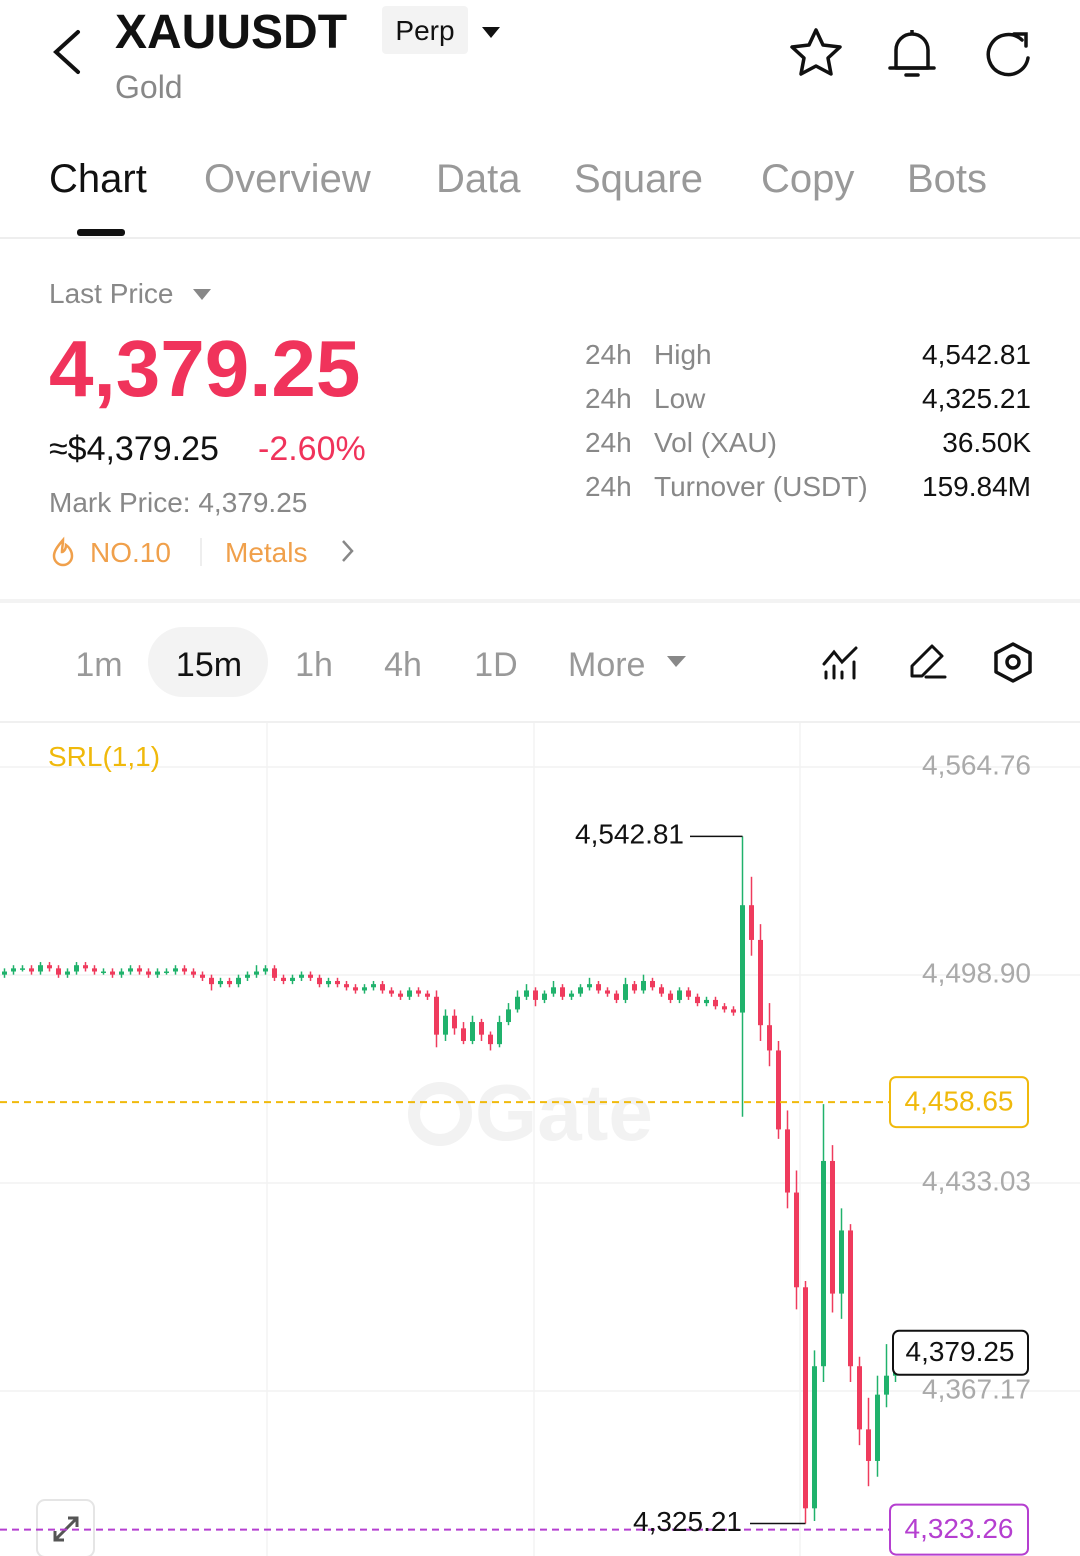 Image resolution: width=1080 pixels, height=1556 pixels. Describe the element at coordinates (202, 294) in the screenshot. I see `price-type-dropdown` at that location.